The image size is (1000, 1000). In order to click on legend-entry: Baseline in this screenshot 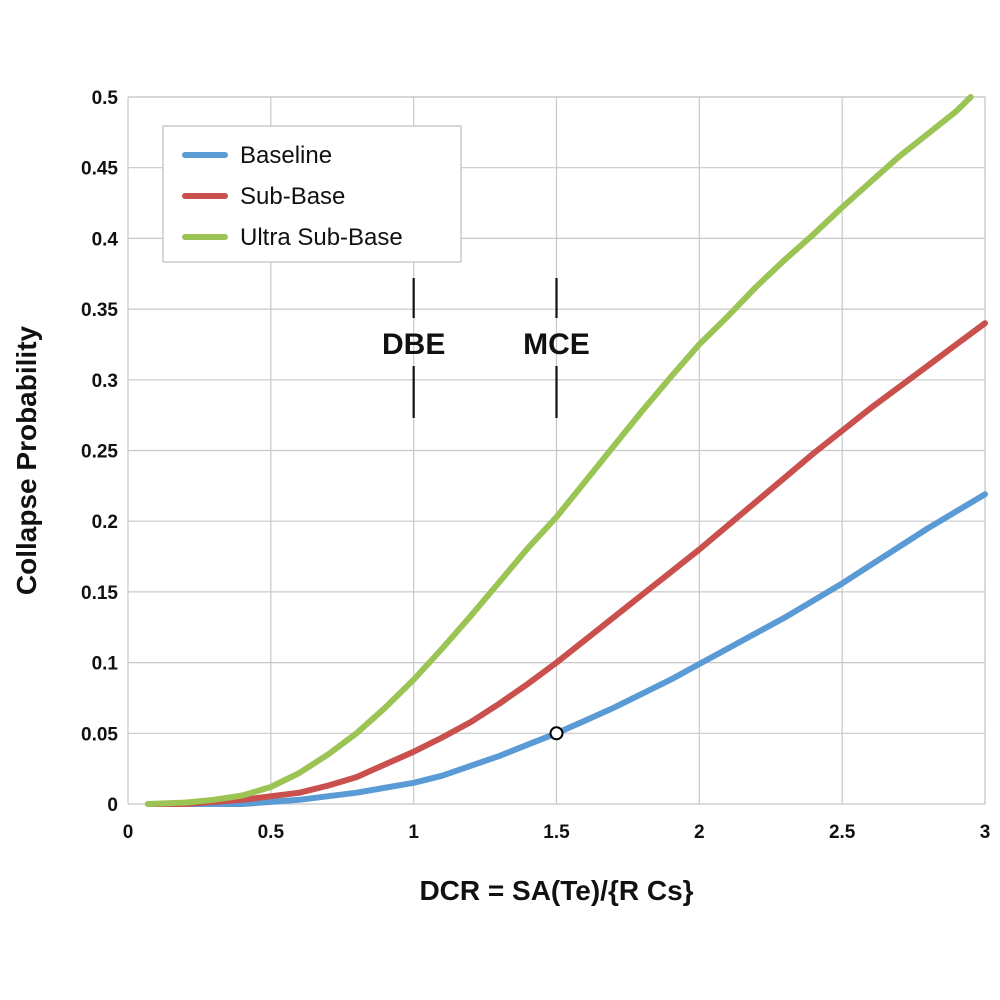, I will do `click(286, 155)`.